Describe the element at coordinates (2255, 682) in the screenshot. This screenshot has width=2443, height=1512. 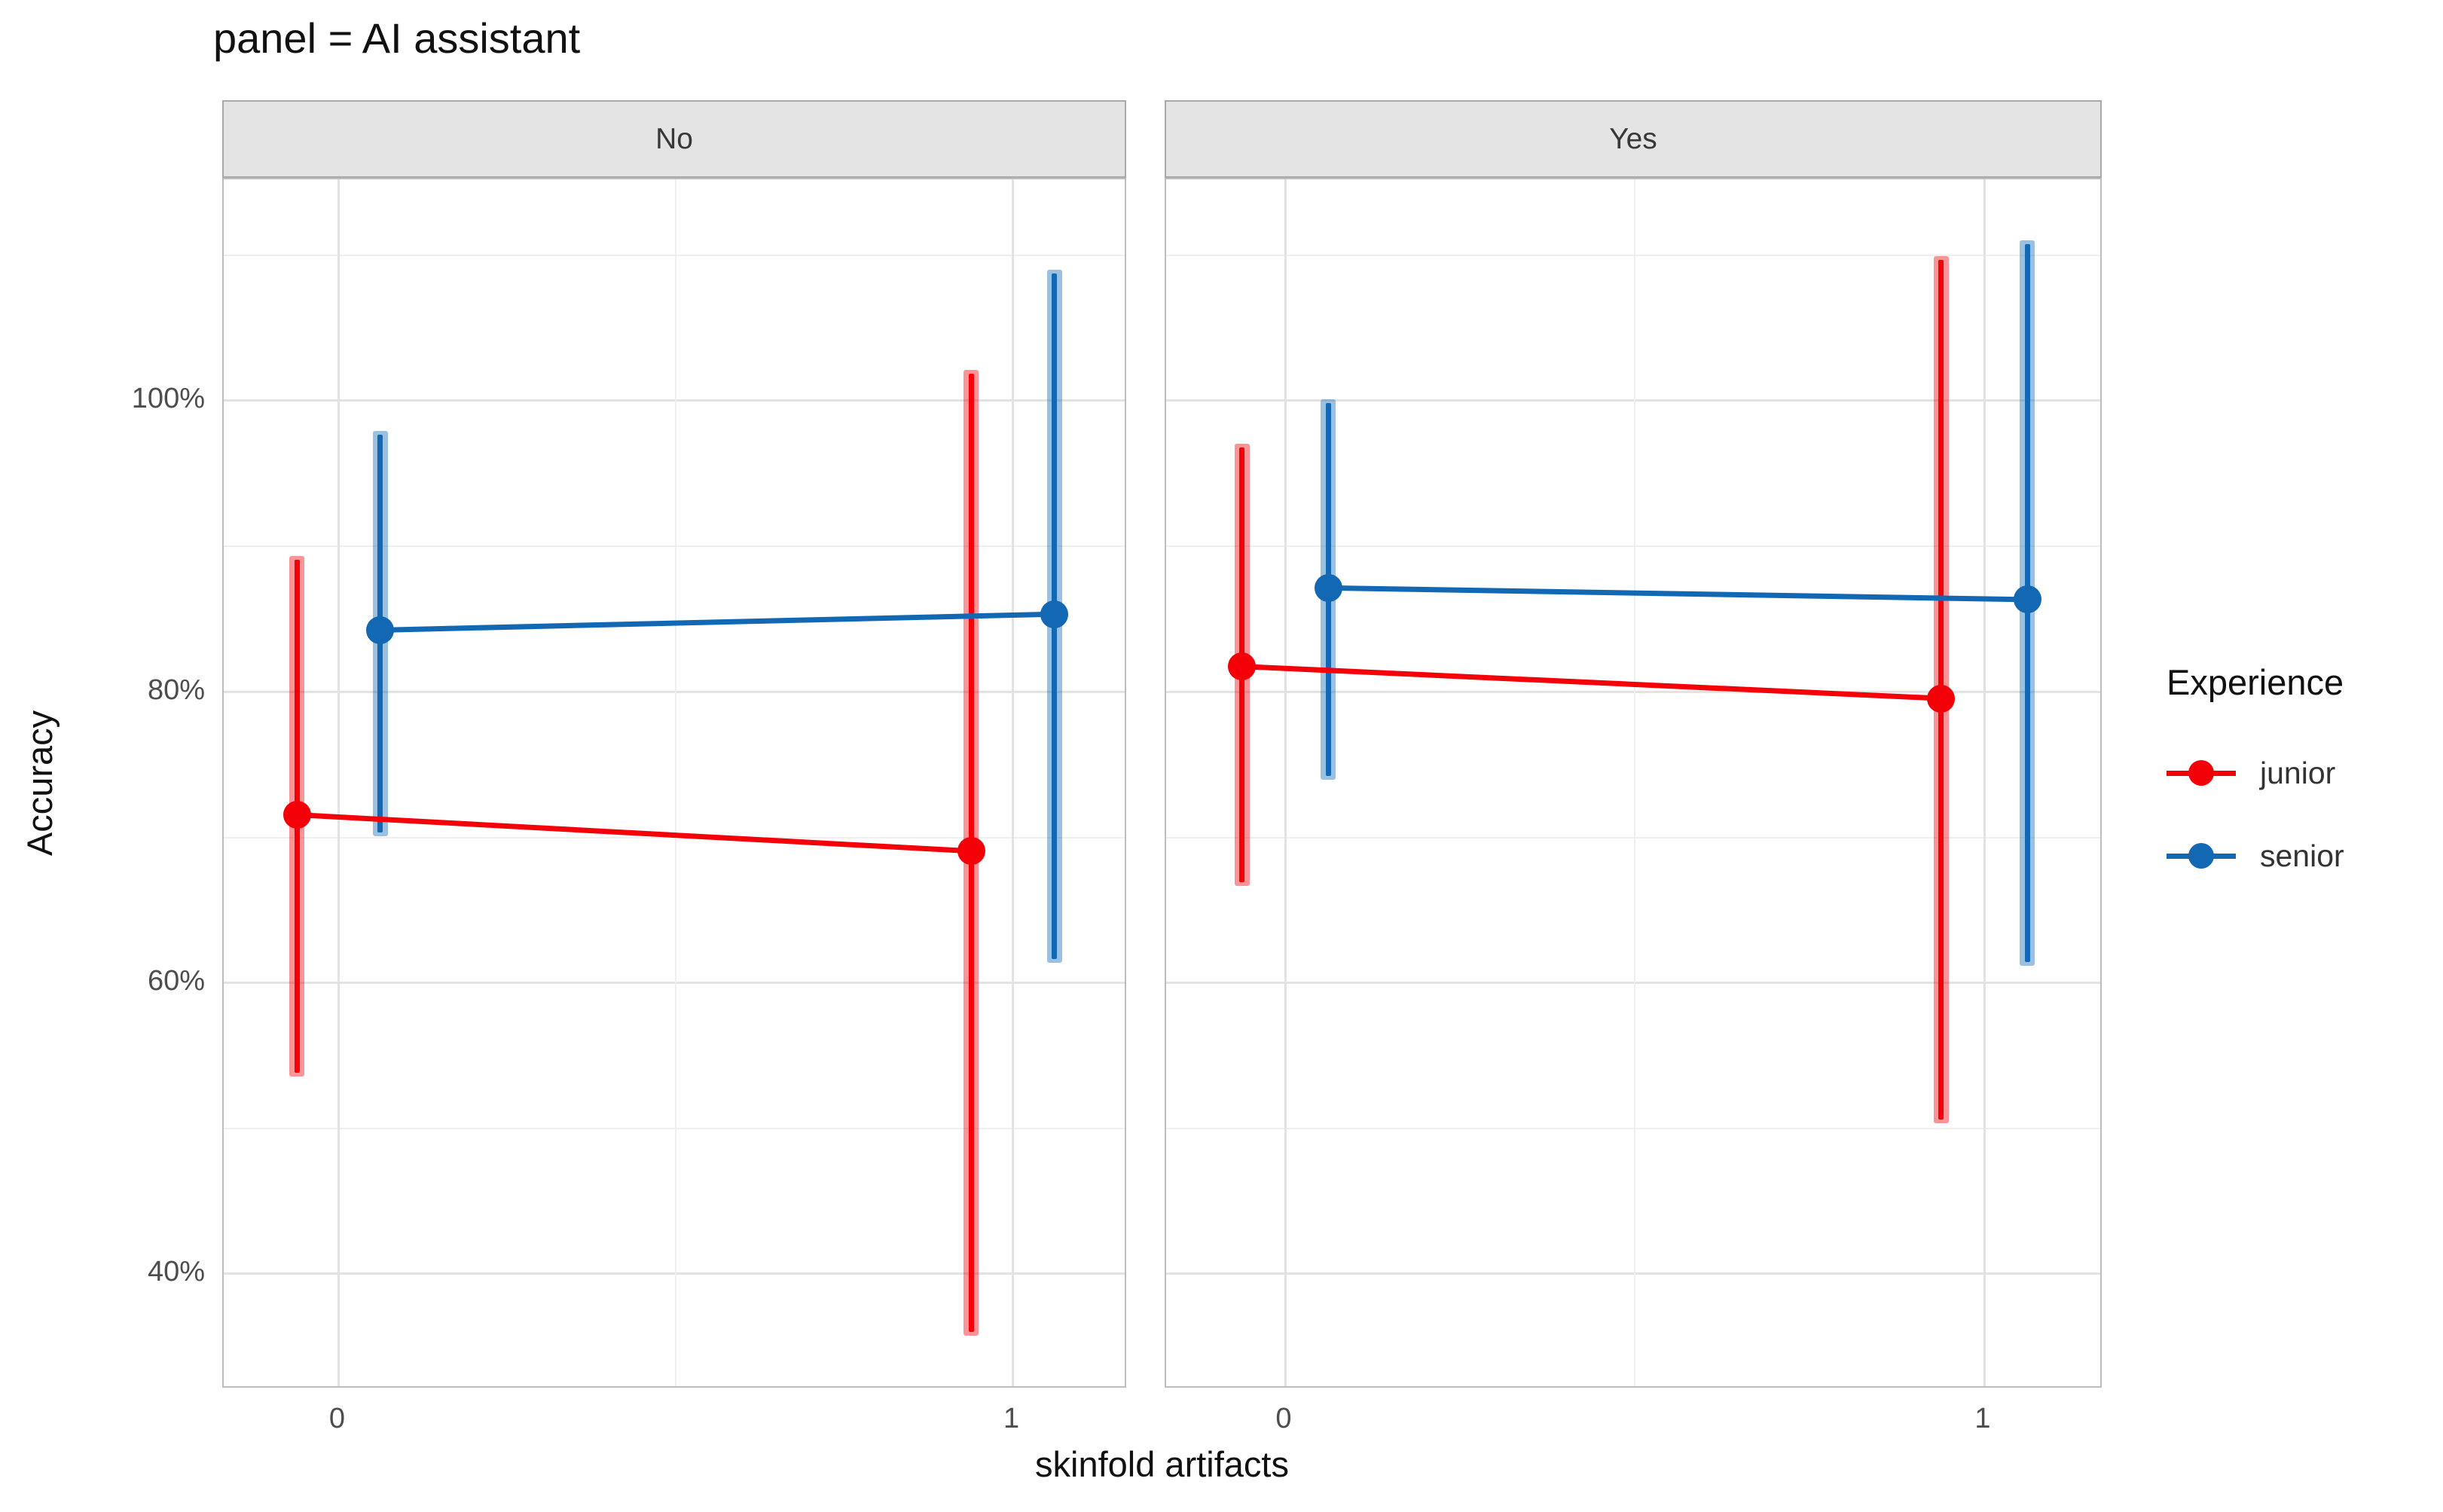
I see `legend-title: Experience` at that location.